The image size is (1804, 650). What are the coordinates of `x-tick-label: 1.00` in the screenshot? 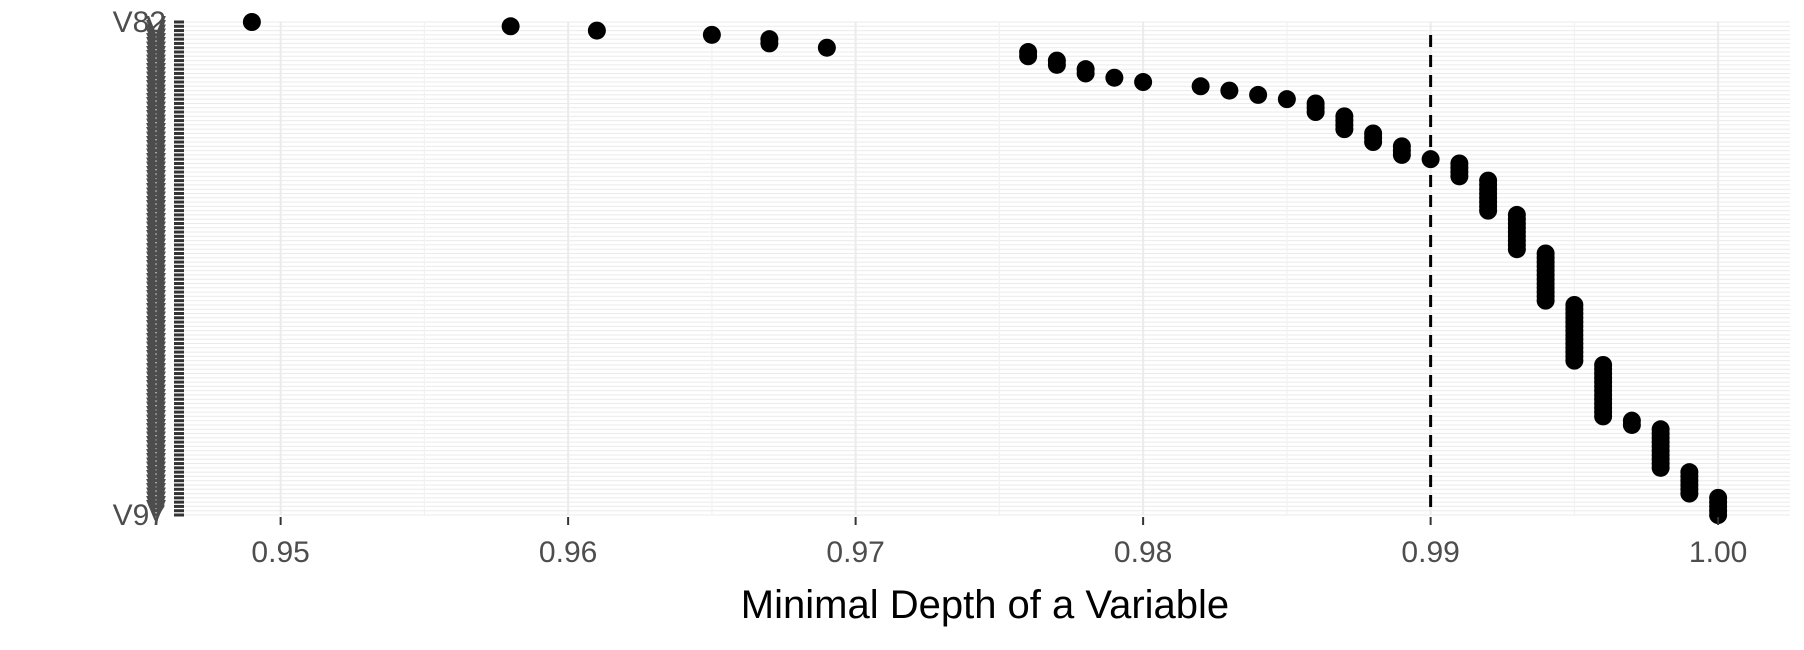 It's located at (1718, 552).